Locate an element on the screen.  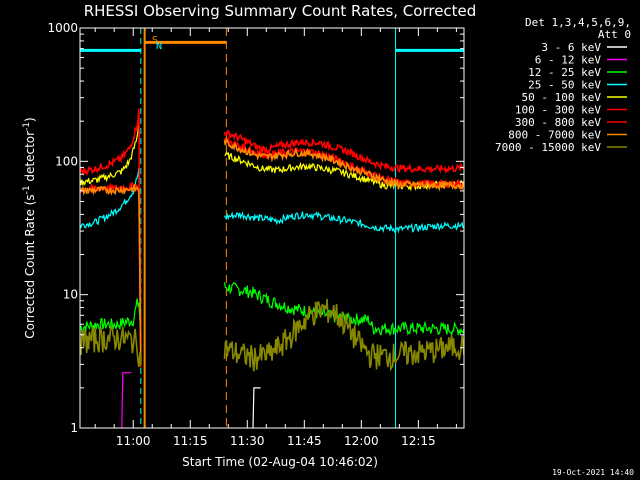
legend-entry-label: 25 - 50 keV is located at coordinates (564, 85).